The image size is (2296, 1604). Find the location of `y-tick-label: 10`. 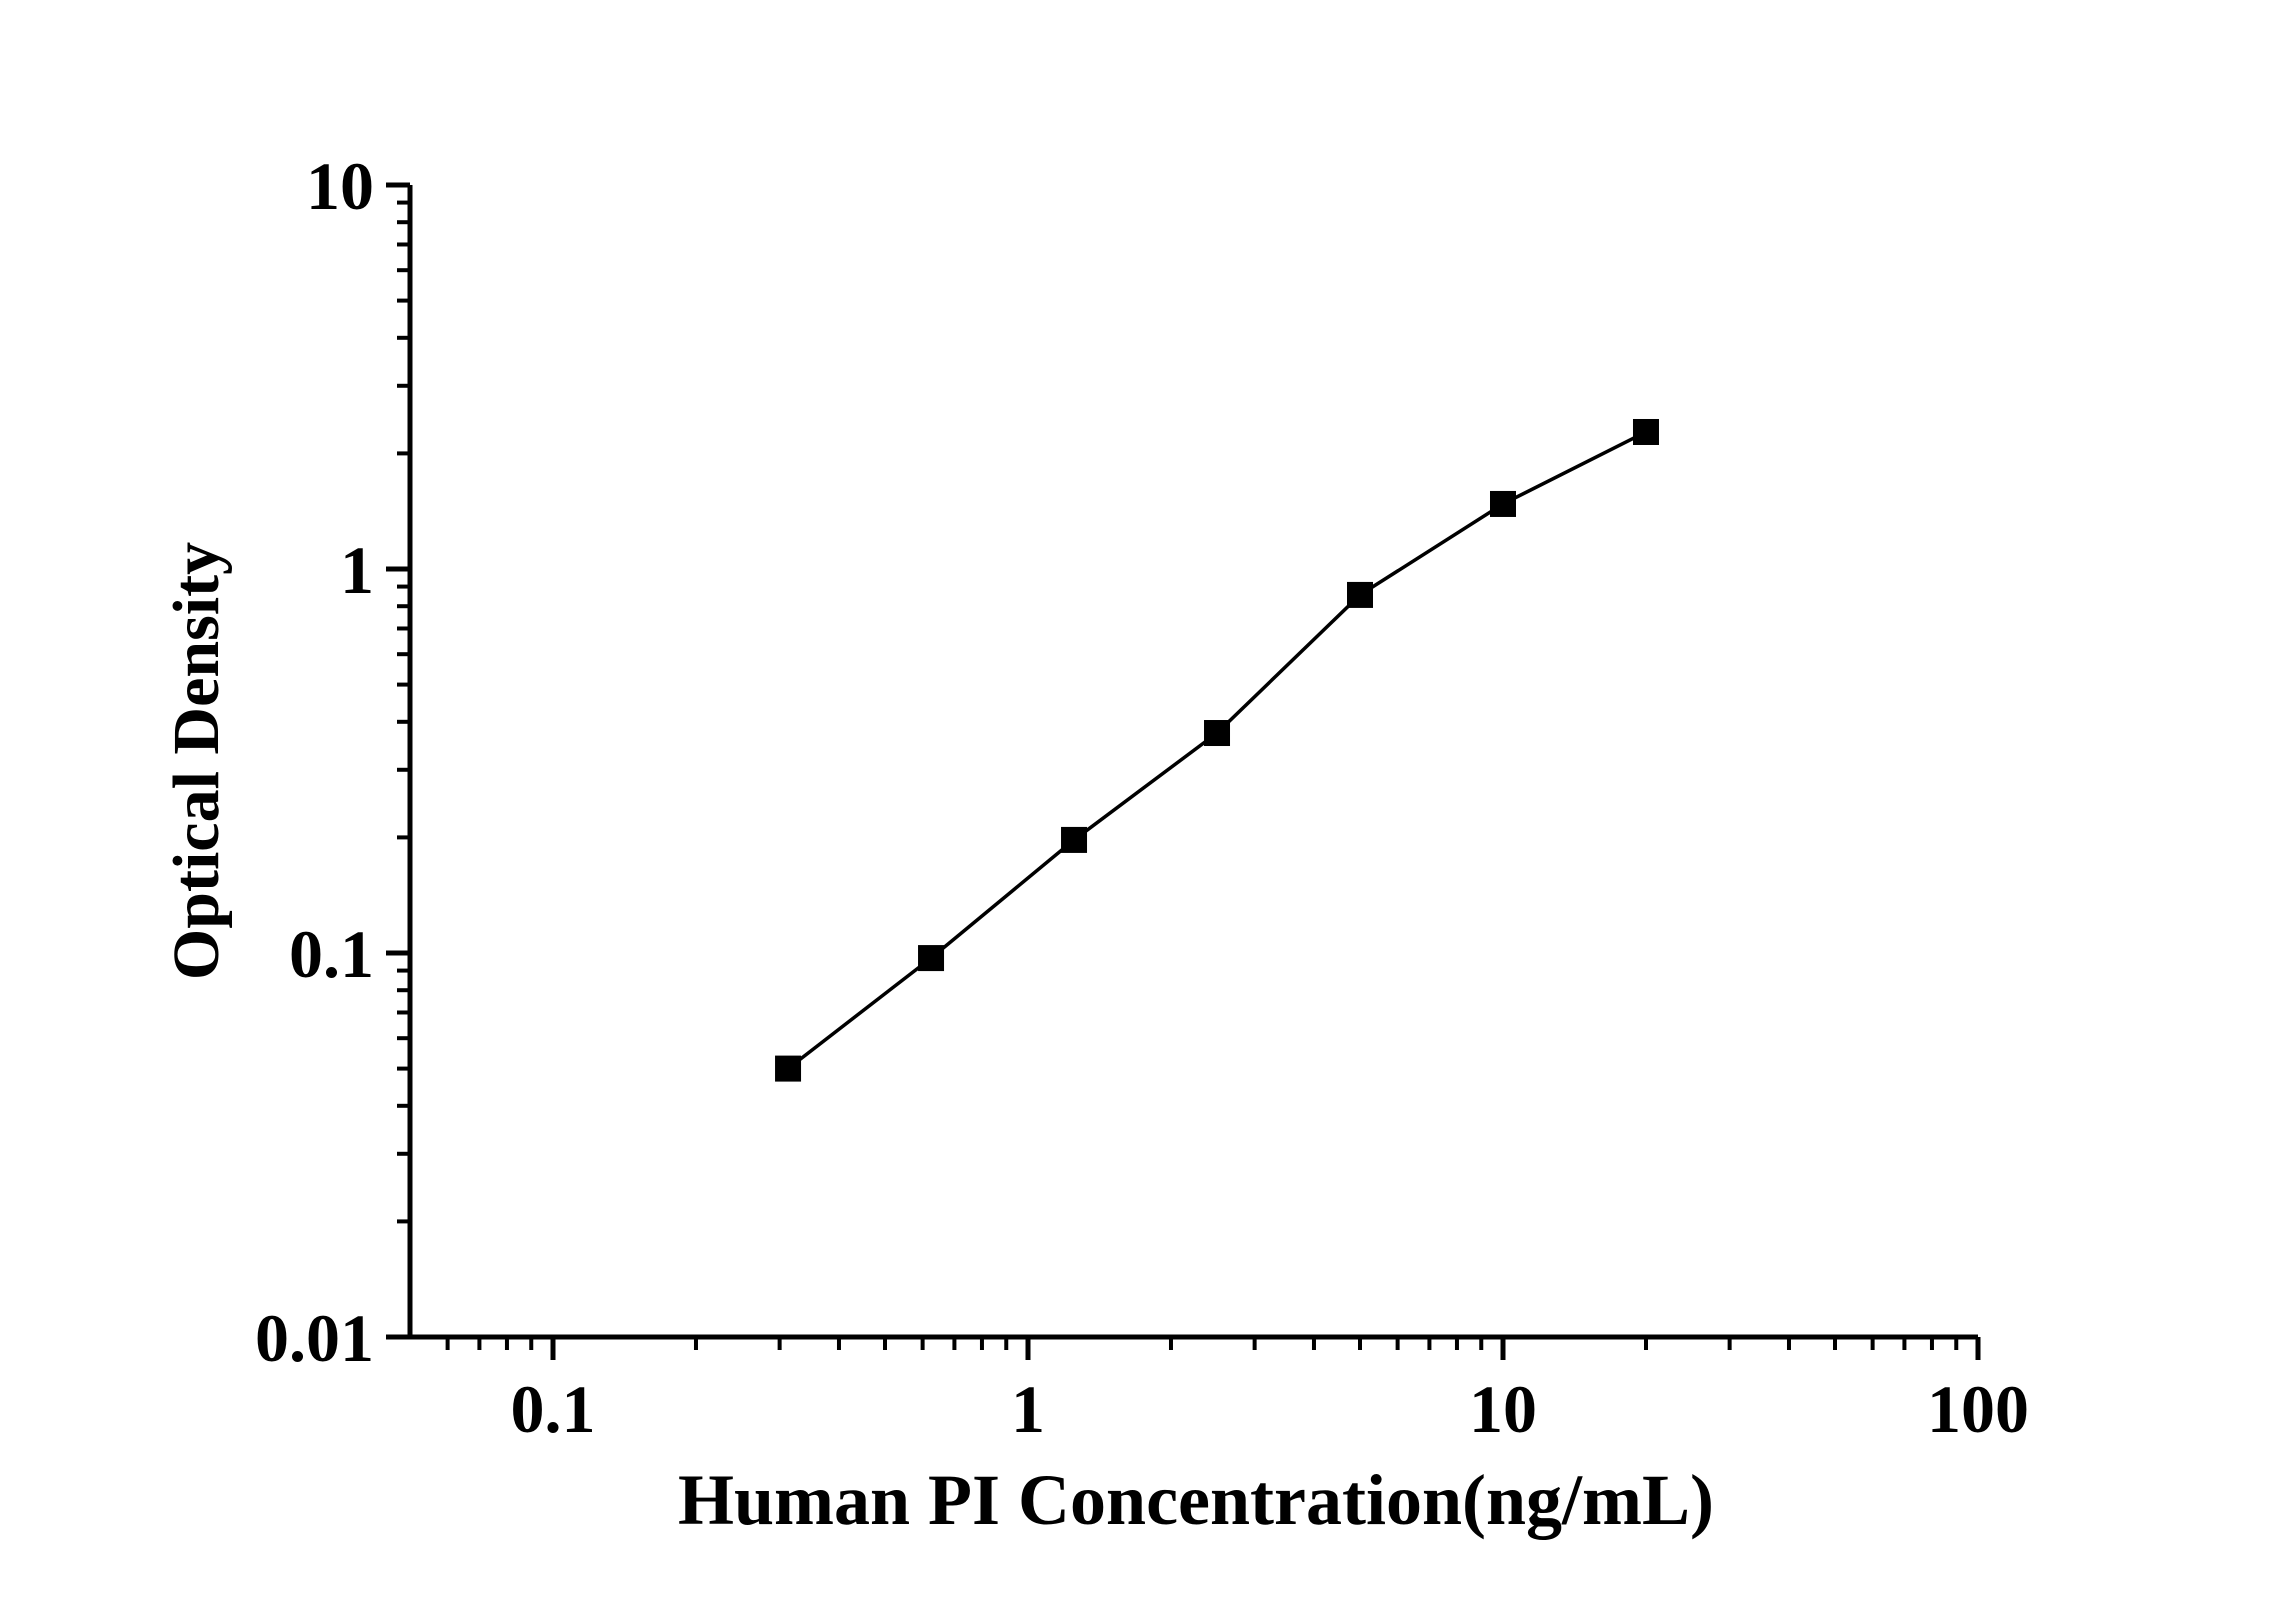

y-tick-label: 10 is located at coordinates (340, 186).